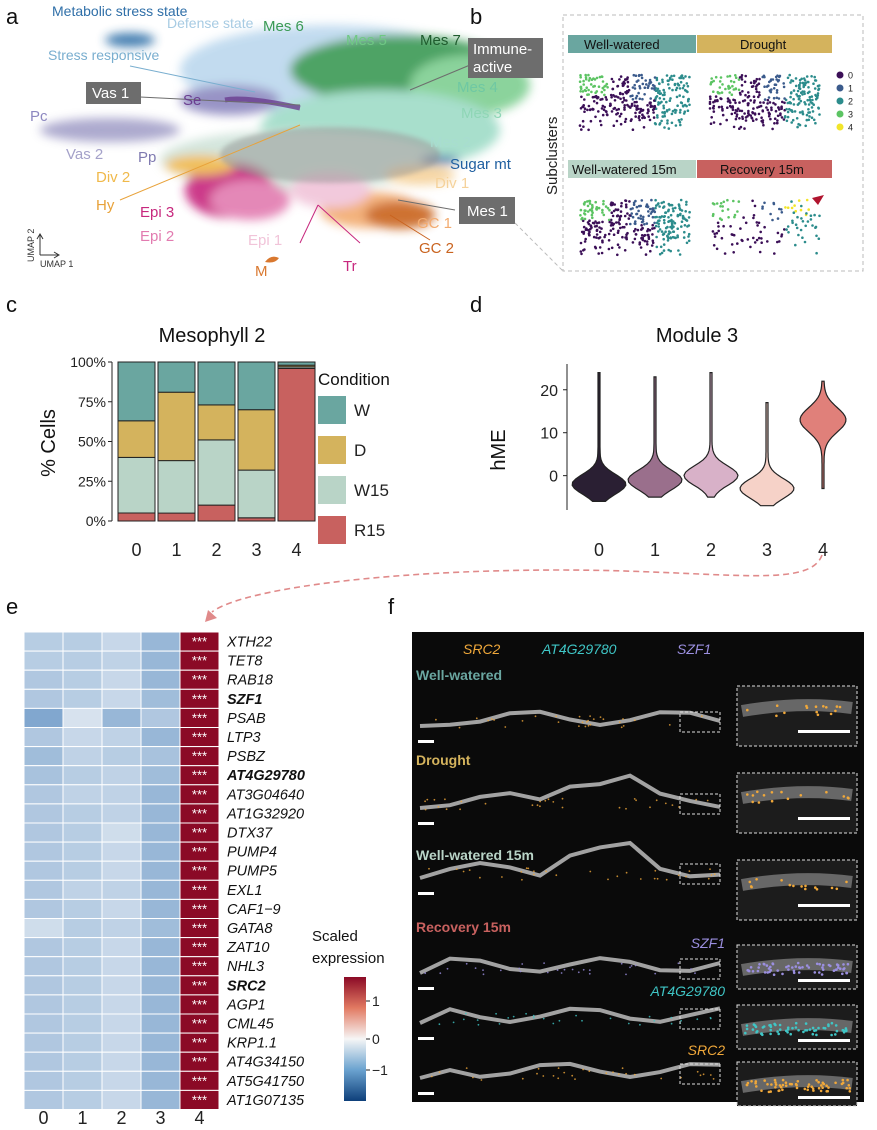 This screenshot has width=877, height=1130. Describe the element at coordinates (487, 210) in the screenshot. I see `mes1-box` at that location.